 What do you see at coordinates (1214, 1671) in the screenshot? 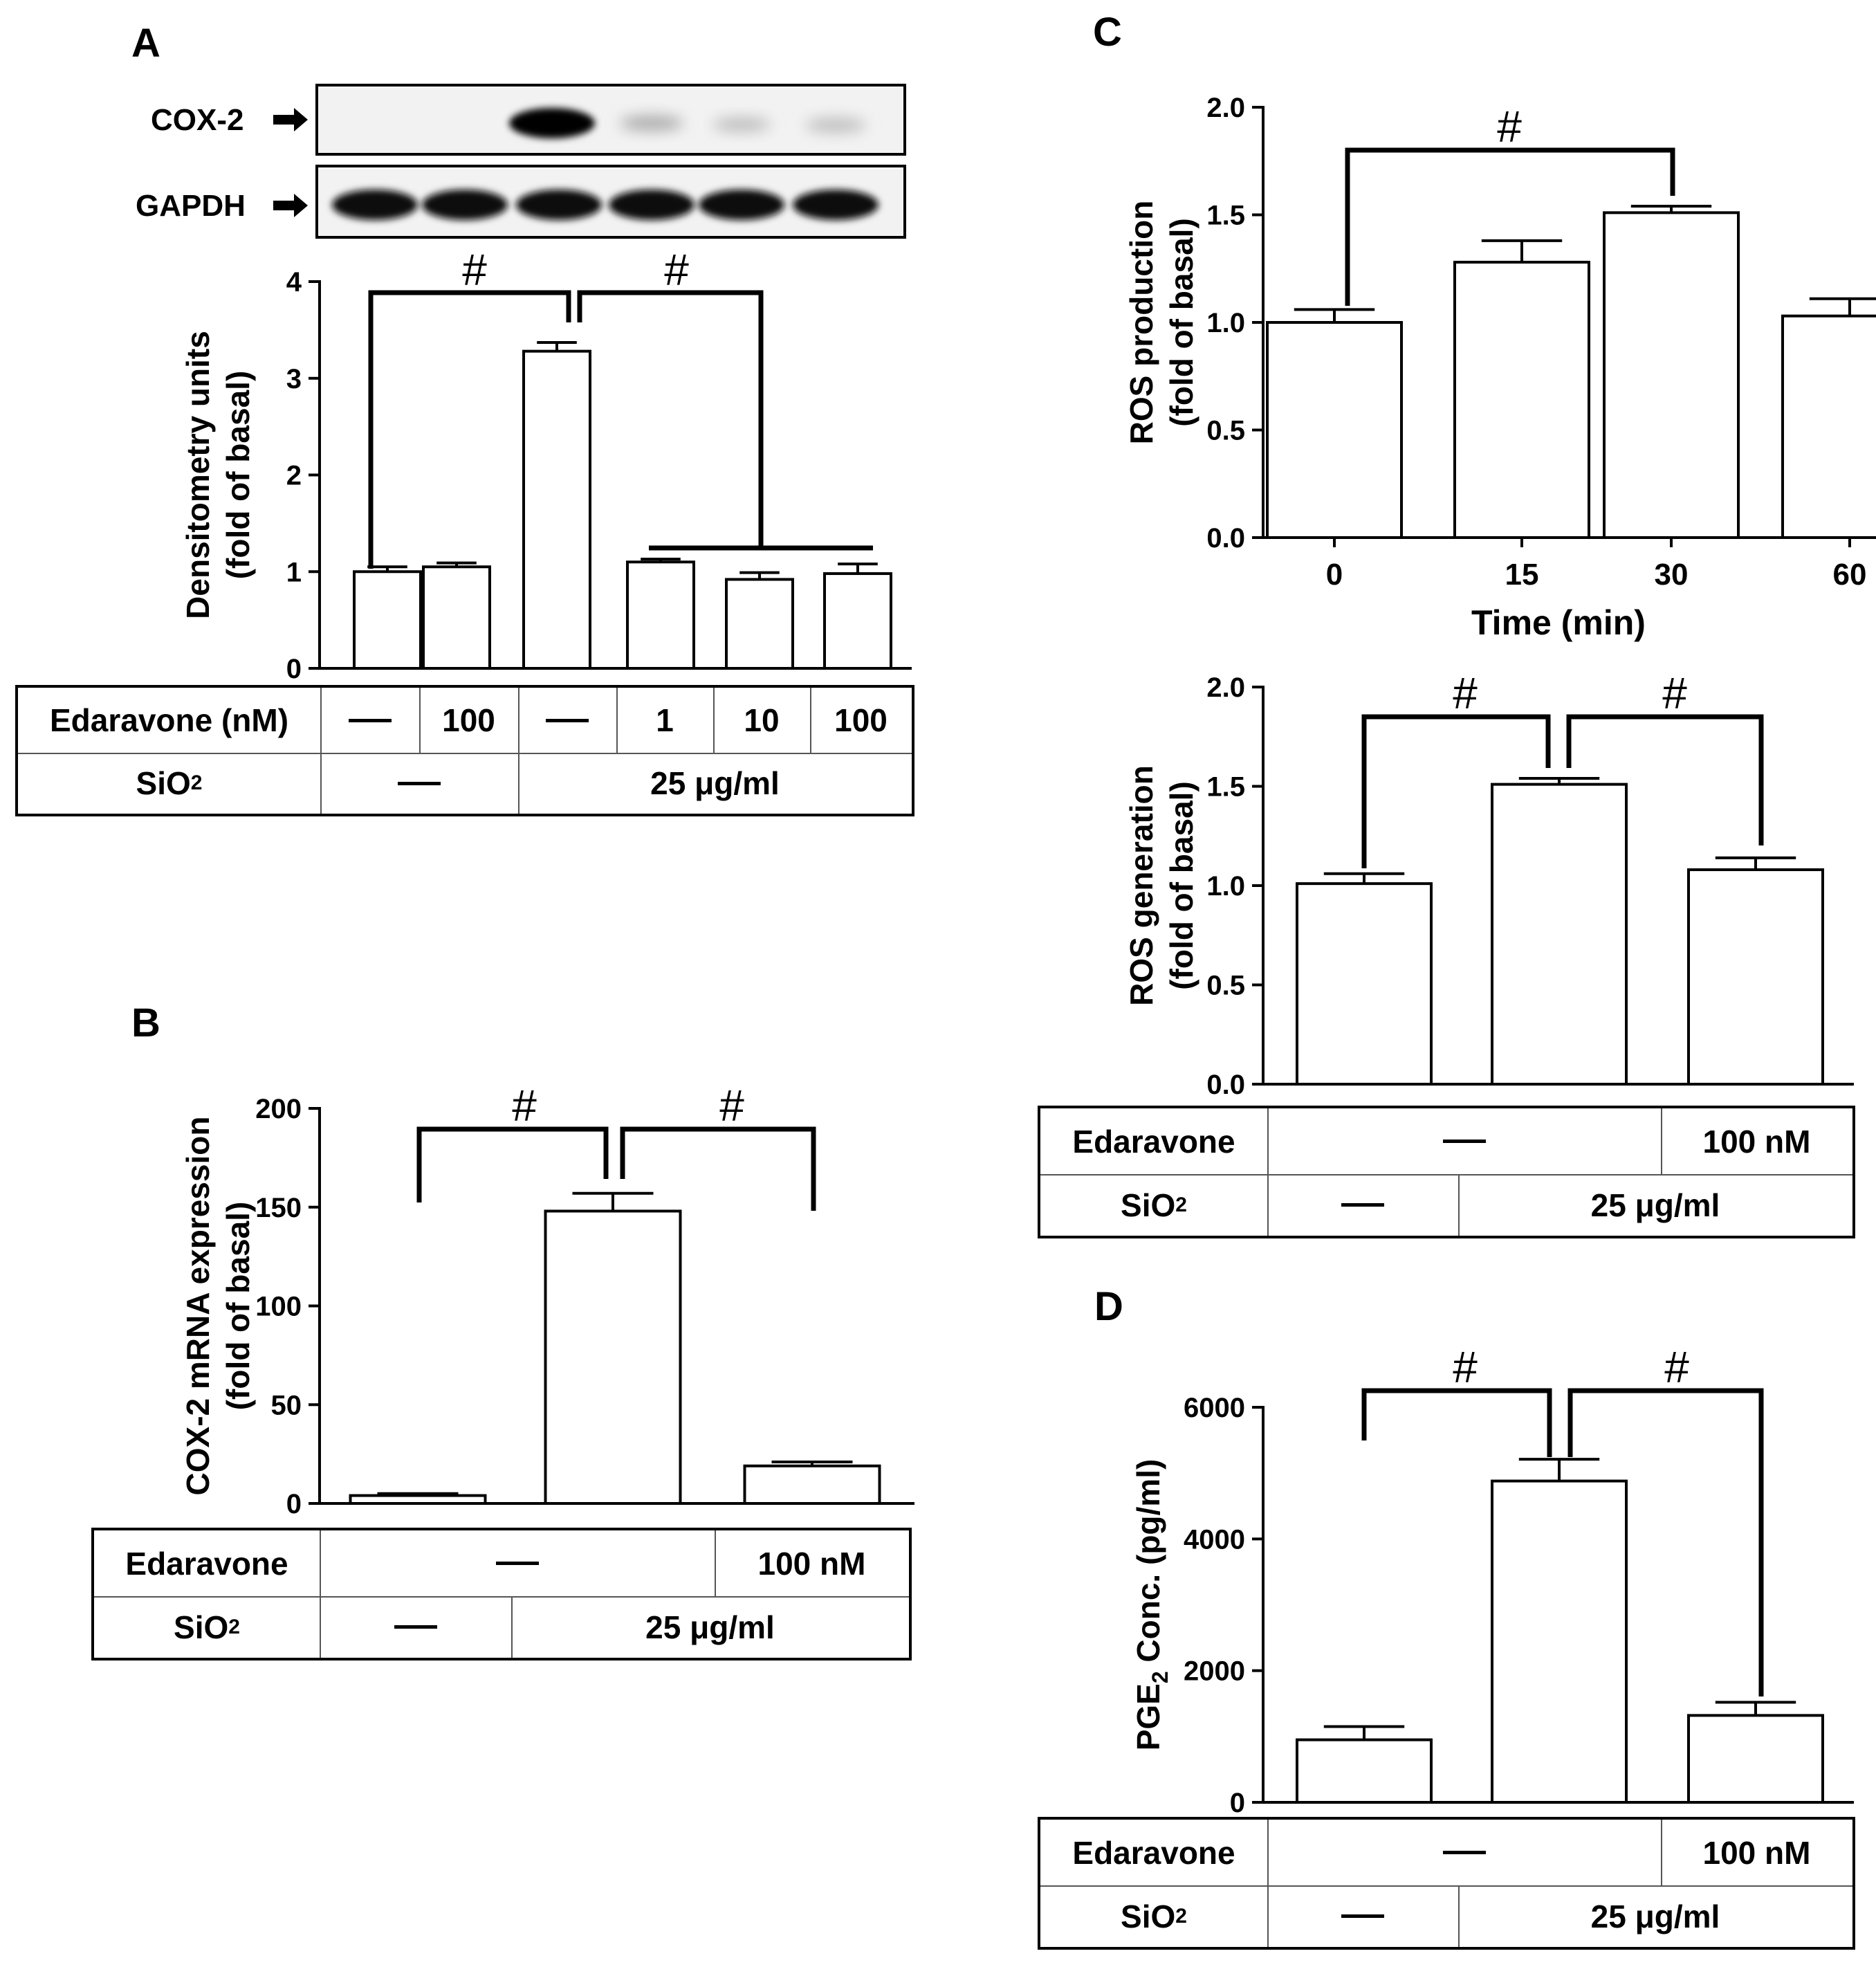
I see `y-tick-label: 2000` at bounding box center [1214, 1671].